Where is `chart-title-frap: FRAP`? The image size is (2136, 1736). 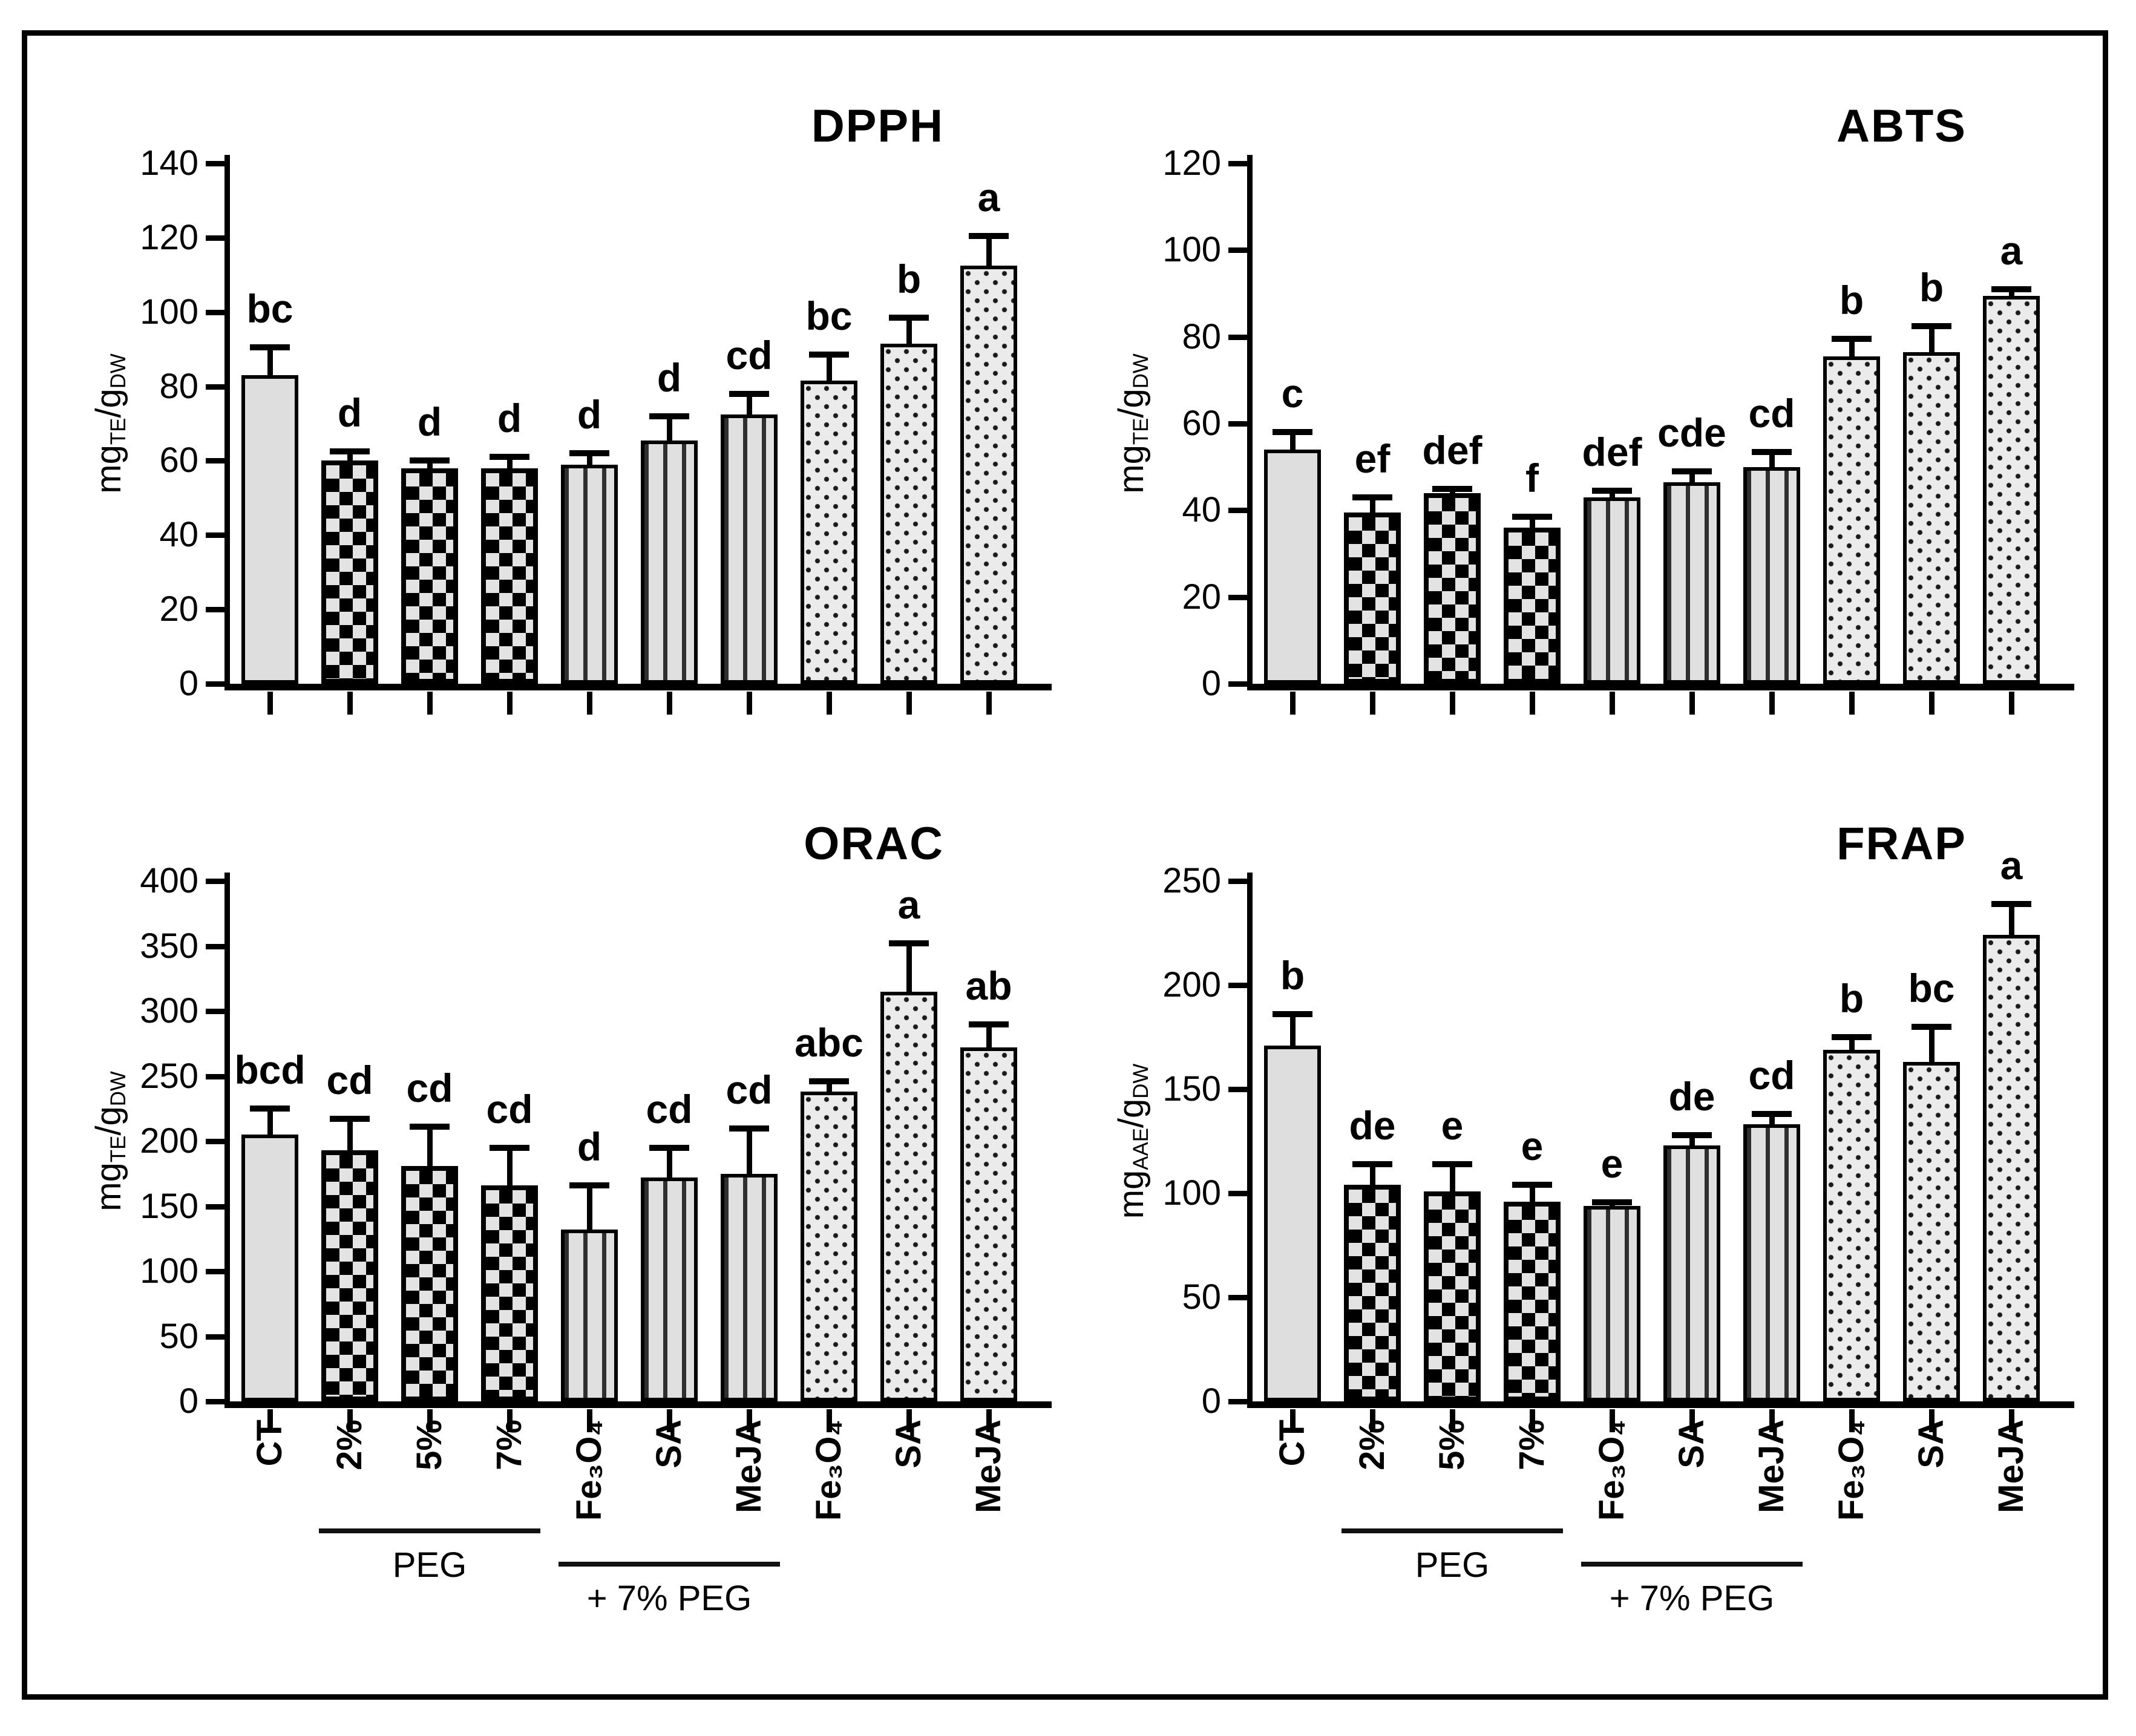 chart-title-frap: FRAP is located at coordinates (1901, 844).